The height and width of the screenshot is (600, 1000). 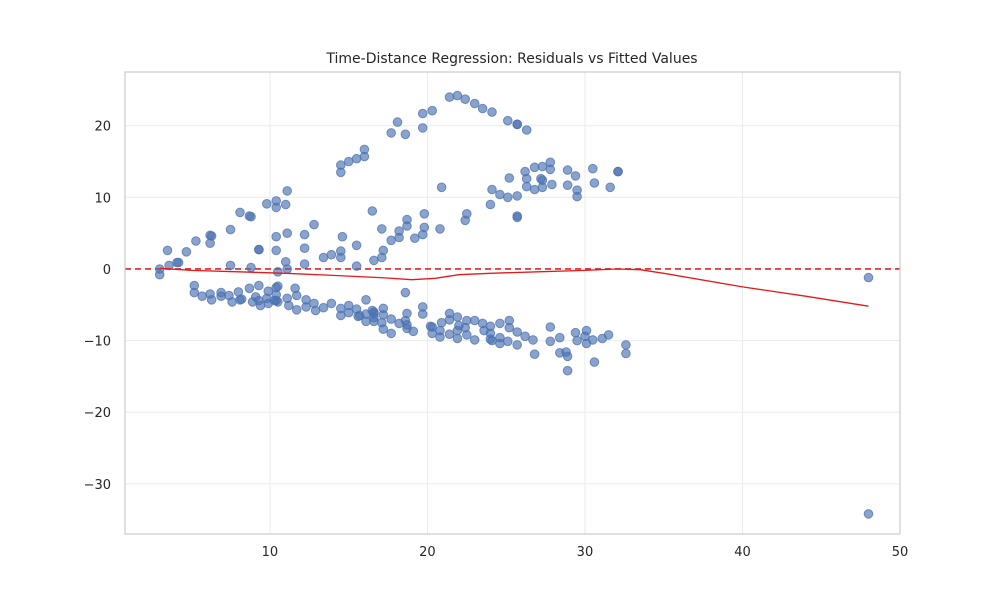 I want to click on smooth-line-path, so click(x=514, y=287).